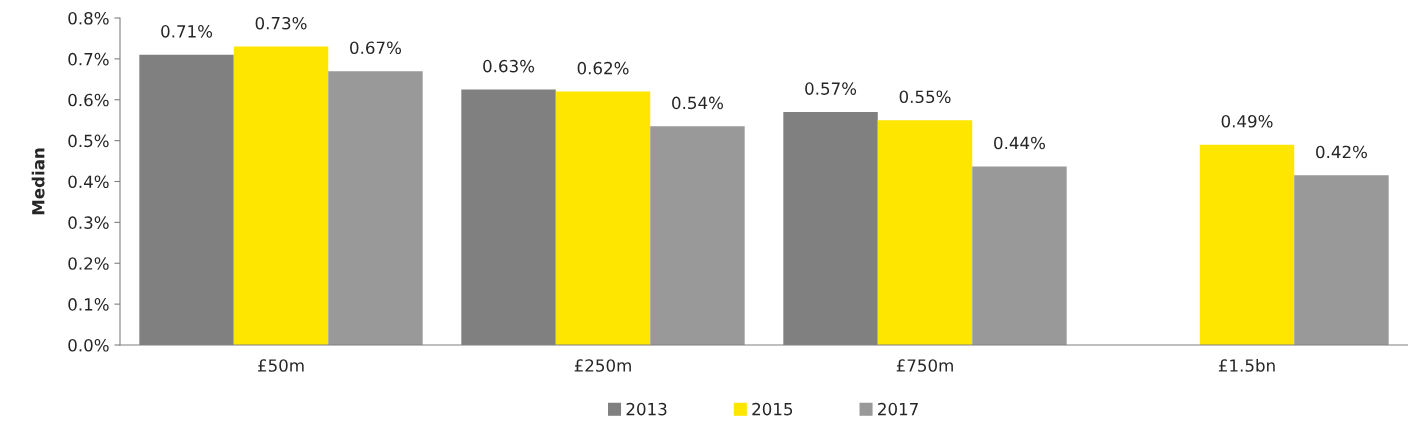 Image resolution: width=1408 pixels, height=424 pixels. What do you see at coordinates (376, 48) in the screenshot?
I see `data-label: 0.67%` at bounding box center [376, 48].